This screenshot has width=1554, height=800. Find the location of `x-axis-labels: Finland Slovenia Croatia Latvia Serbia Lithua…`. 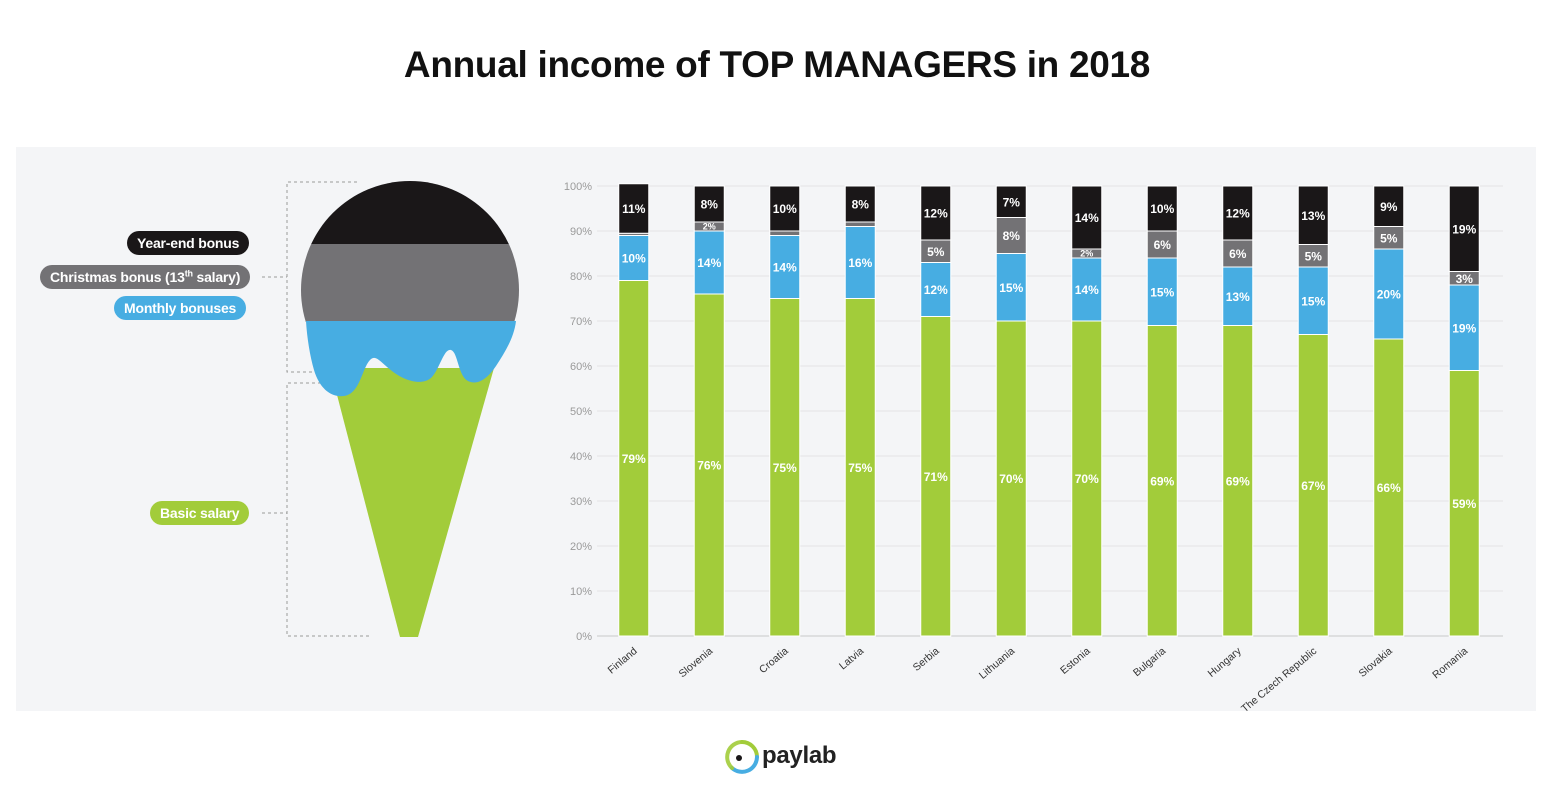

x-axis-labels: Finland Slovenia Croatia Latvia Serbia Lithua… is located at coordinates (1038, 680).